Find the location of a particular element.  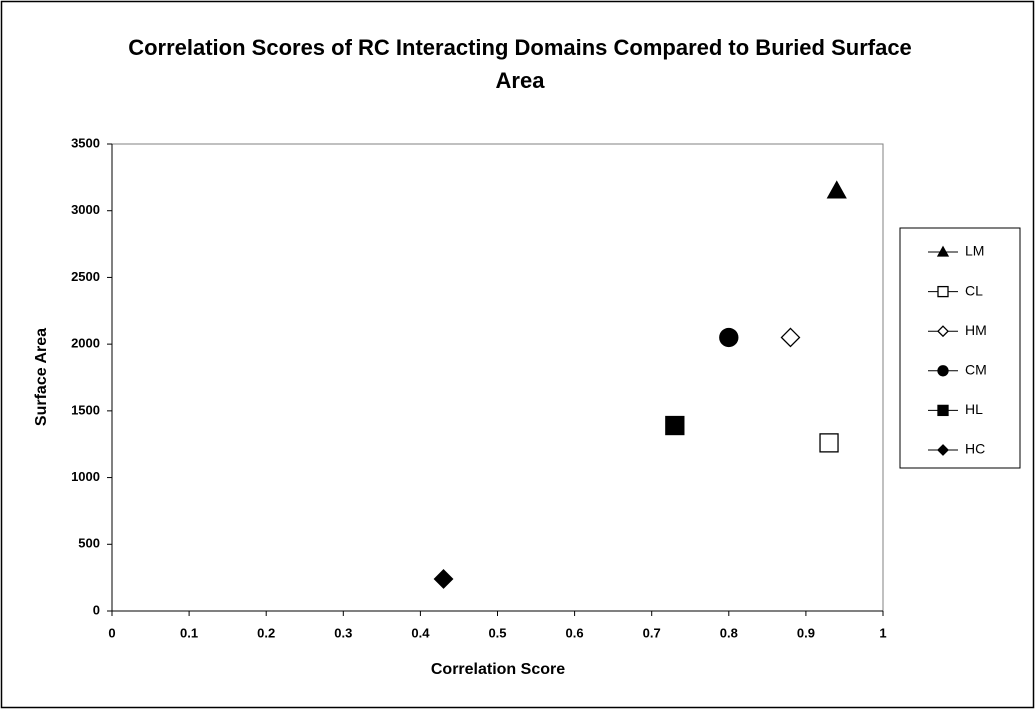

y-axis-label: Surface Area is located at coordinates (41, 377).